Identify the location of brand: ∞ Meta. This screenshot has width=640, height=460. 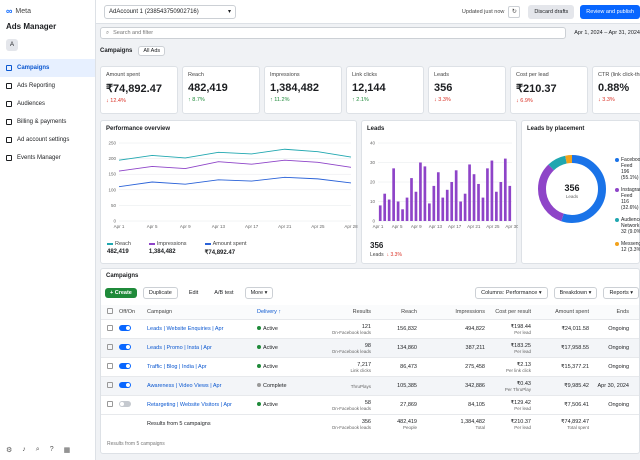
(47, 8).